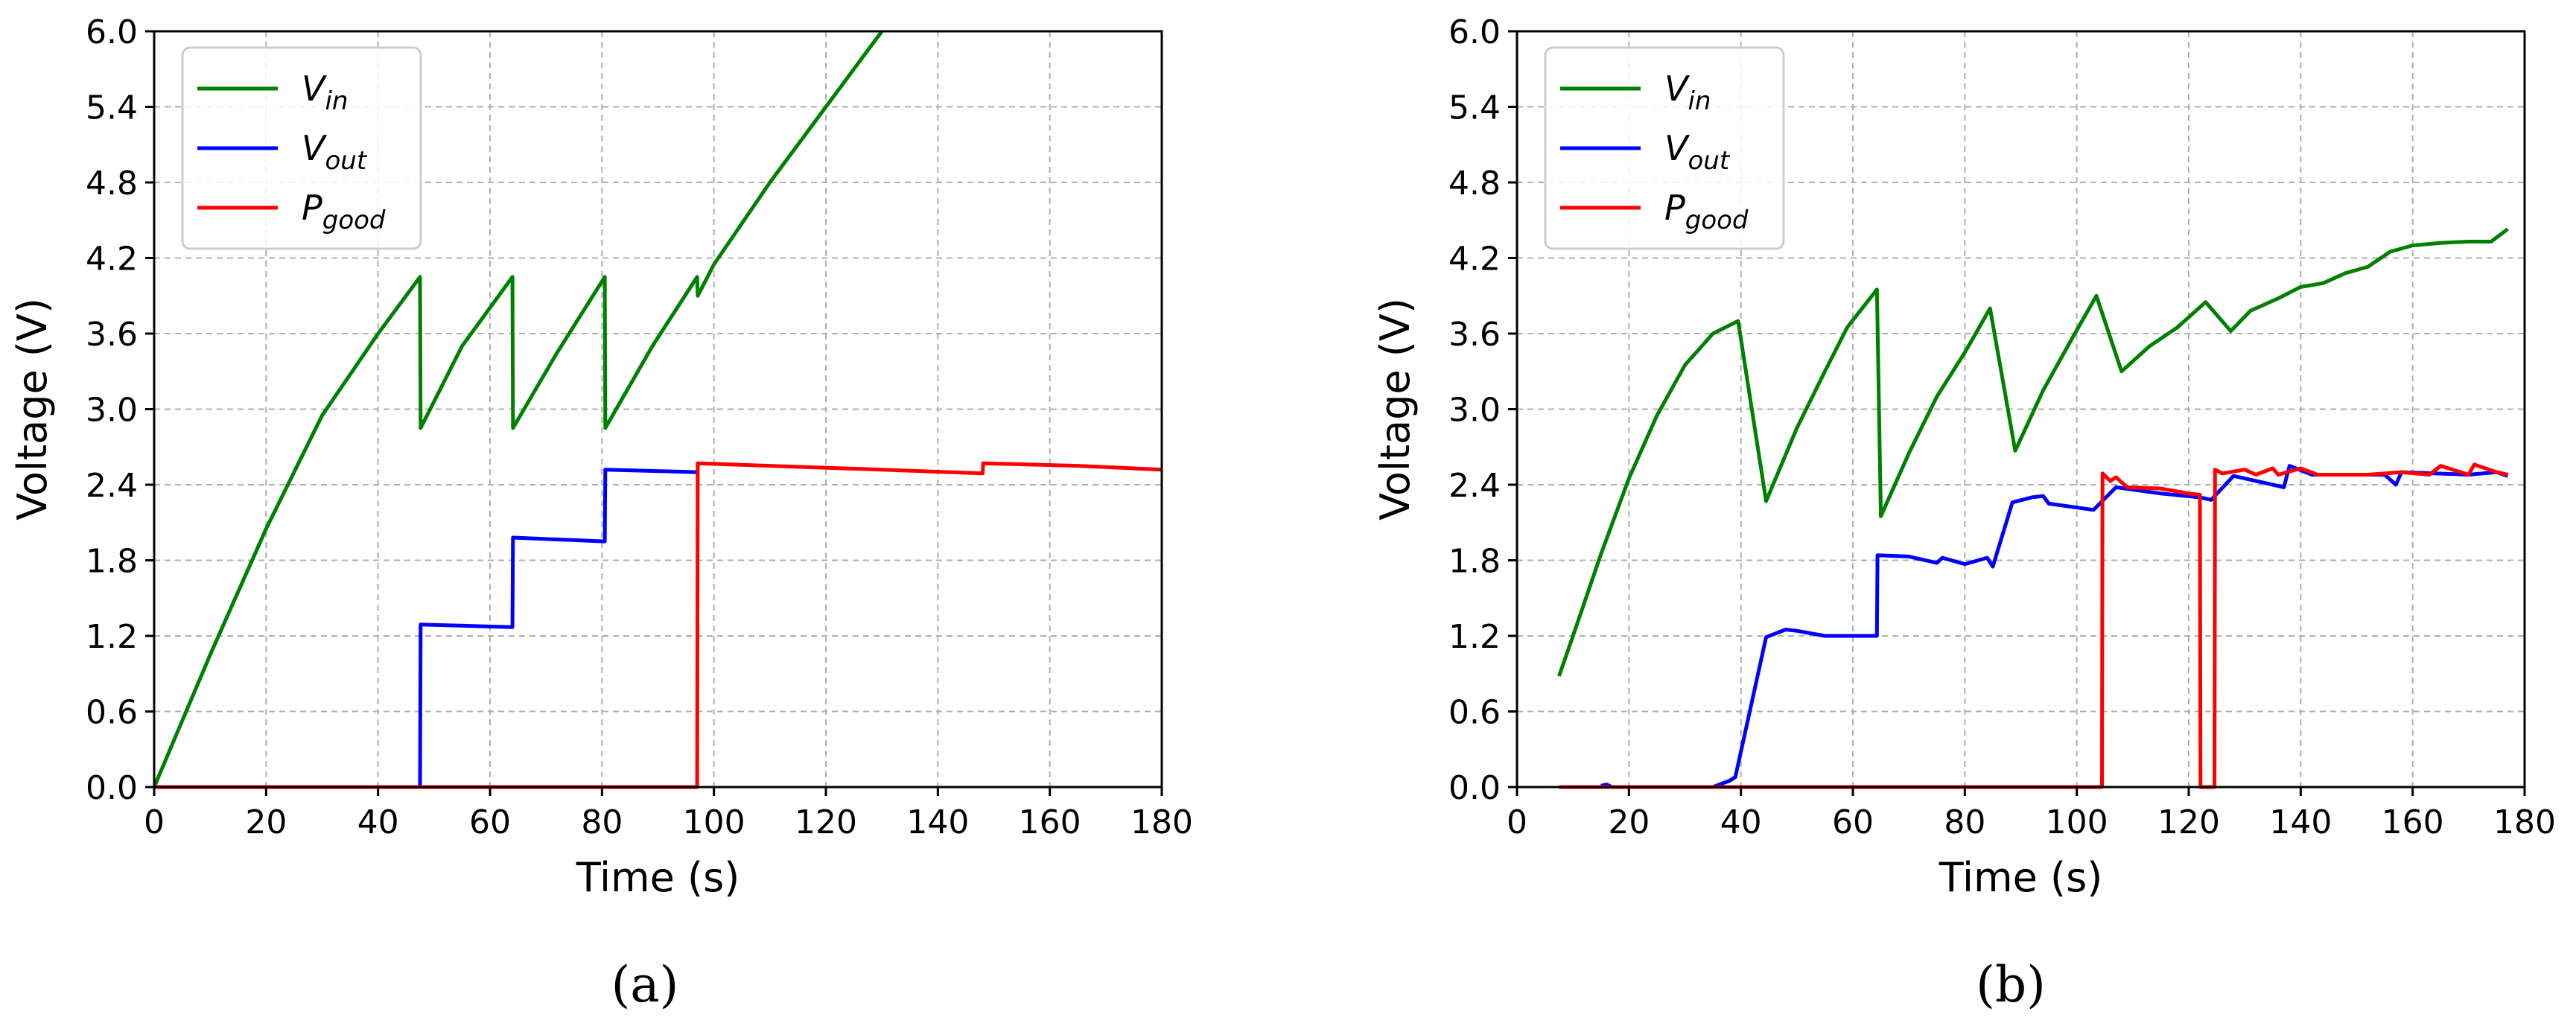 The width and height of the screenshot is (2576, 1035). What do you see at coordinates (645, 984) in the screenshot?
I see `caption-a: (a)` at bounding box center [645, 984].